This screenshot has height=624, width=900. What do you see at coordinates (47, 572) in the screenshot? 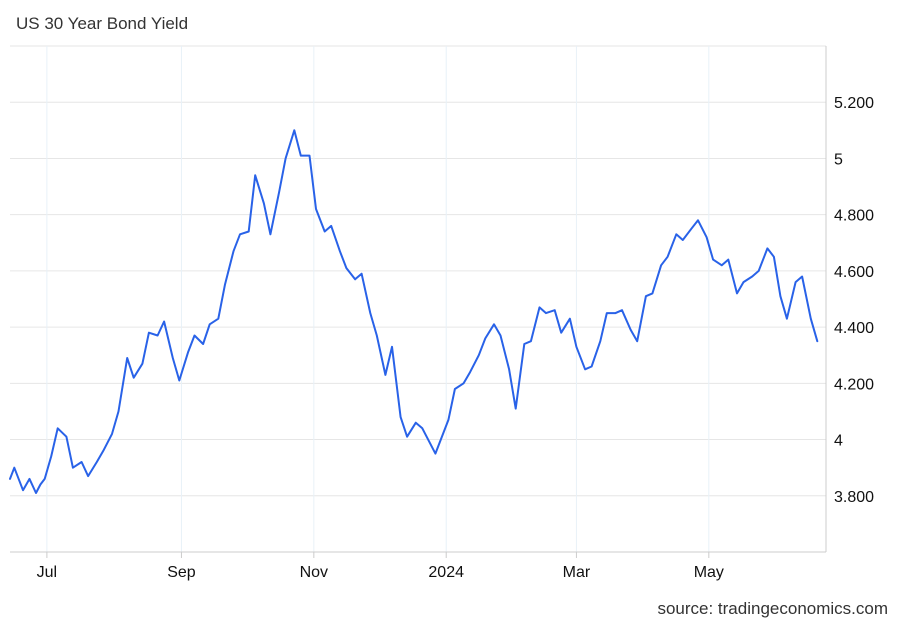
I see `x-tick-label: Jul` at bounding box center [47, 572].